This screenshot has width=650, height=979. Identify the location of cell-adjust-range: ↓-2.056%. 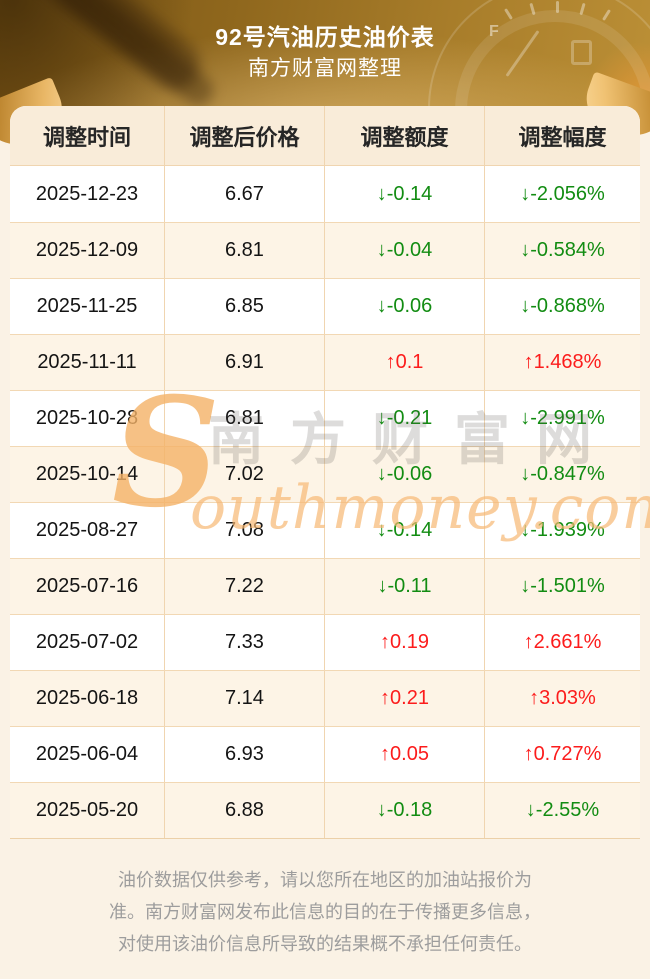
(562, 193).